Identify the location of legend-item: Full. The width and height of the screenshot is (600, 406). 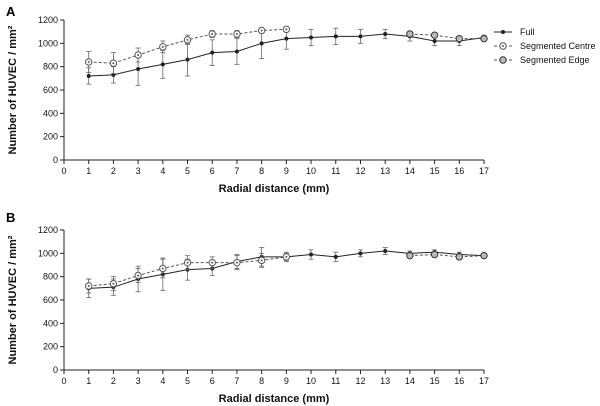
(514, 32).